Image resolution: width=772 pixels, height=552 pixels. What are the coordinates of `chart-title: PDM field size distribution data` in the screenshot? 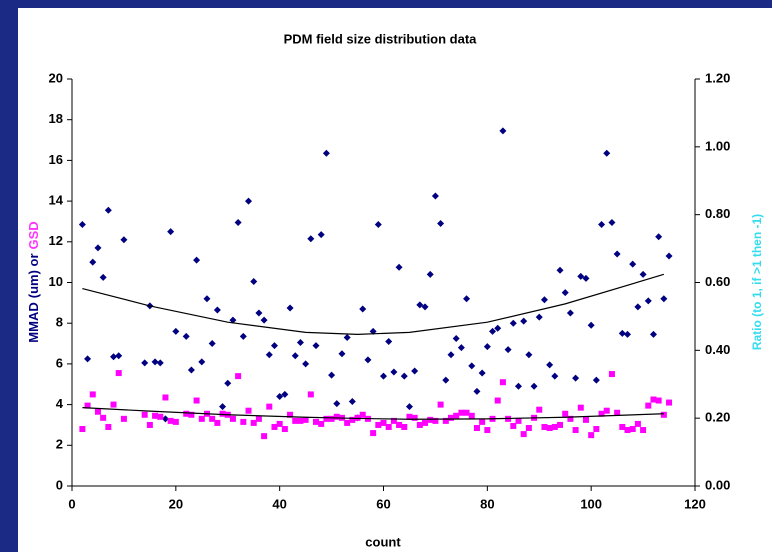 It's located at (381, 38).